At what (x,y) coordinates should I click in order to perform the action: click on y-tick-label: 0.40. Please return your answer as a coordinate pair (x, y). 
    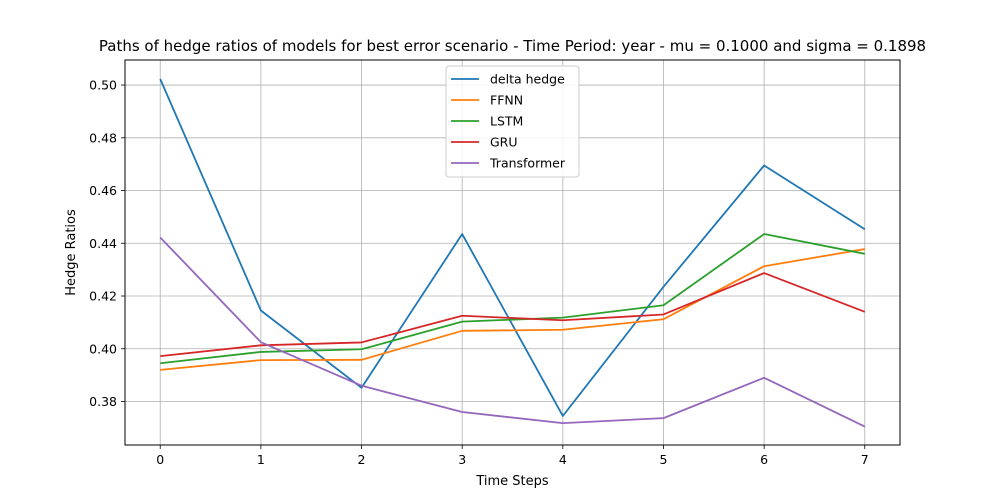
    Looking at the image, I should click on (103, 348).